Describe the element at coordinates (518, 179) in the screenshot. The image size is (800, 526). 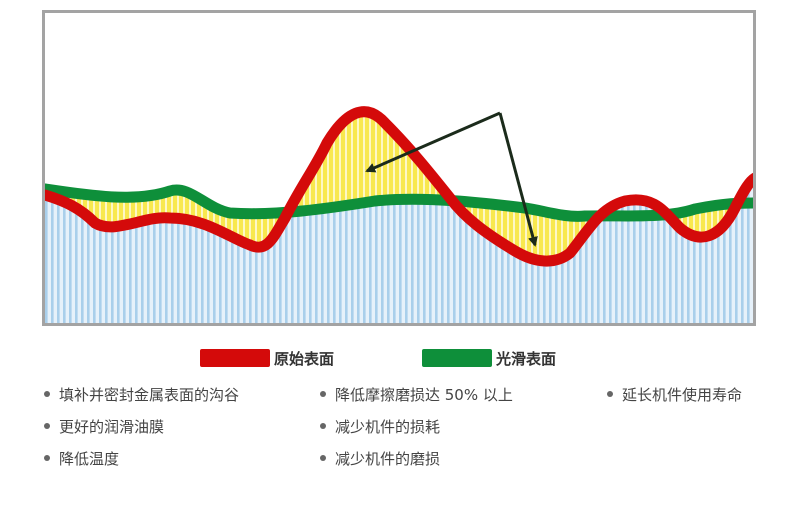
I see `arrow-to-valley` at that location.